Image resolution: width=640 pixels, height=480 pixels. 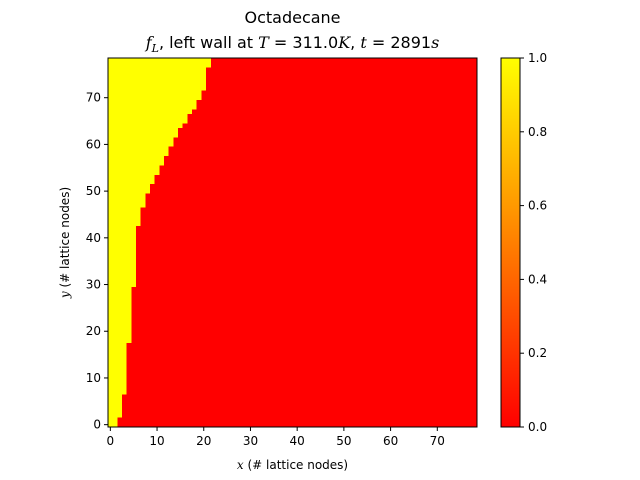 What do you see at coordinates (399, 42) in the screenshot?
I see `subtitle-eq2: = 2891` at bounding box center [399, 42].